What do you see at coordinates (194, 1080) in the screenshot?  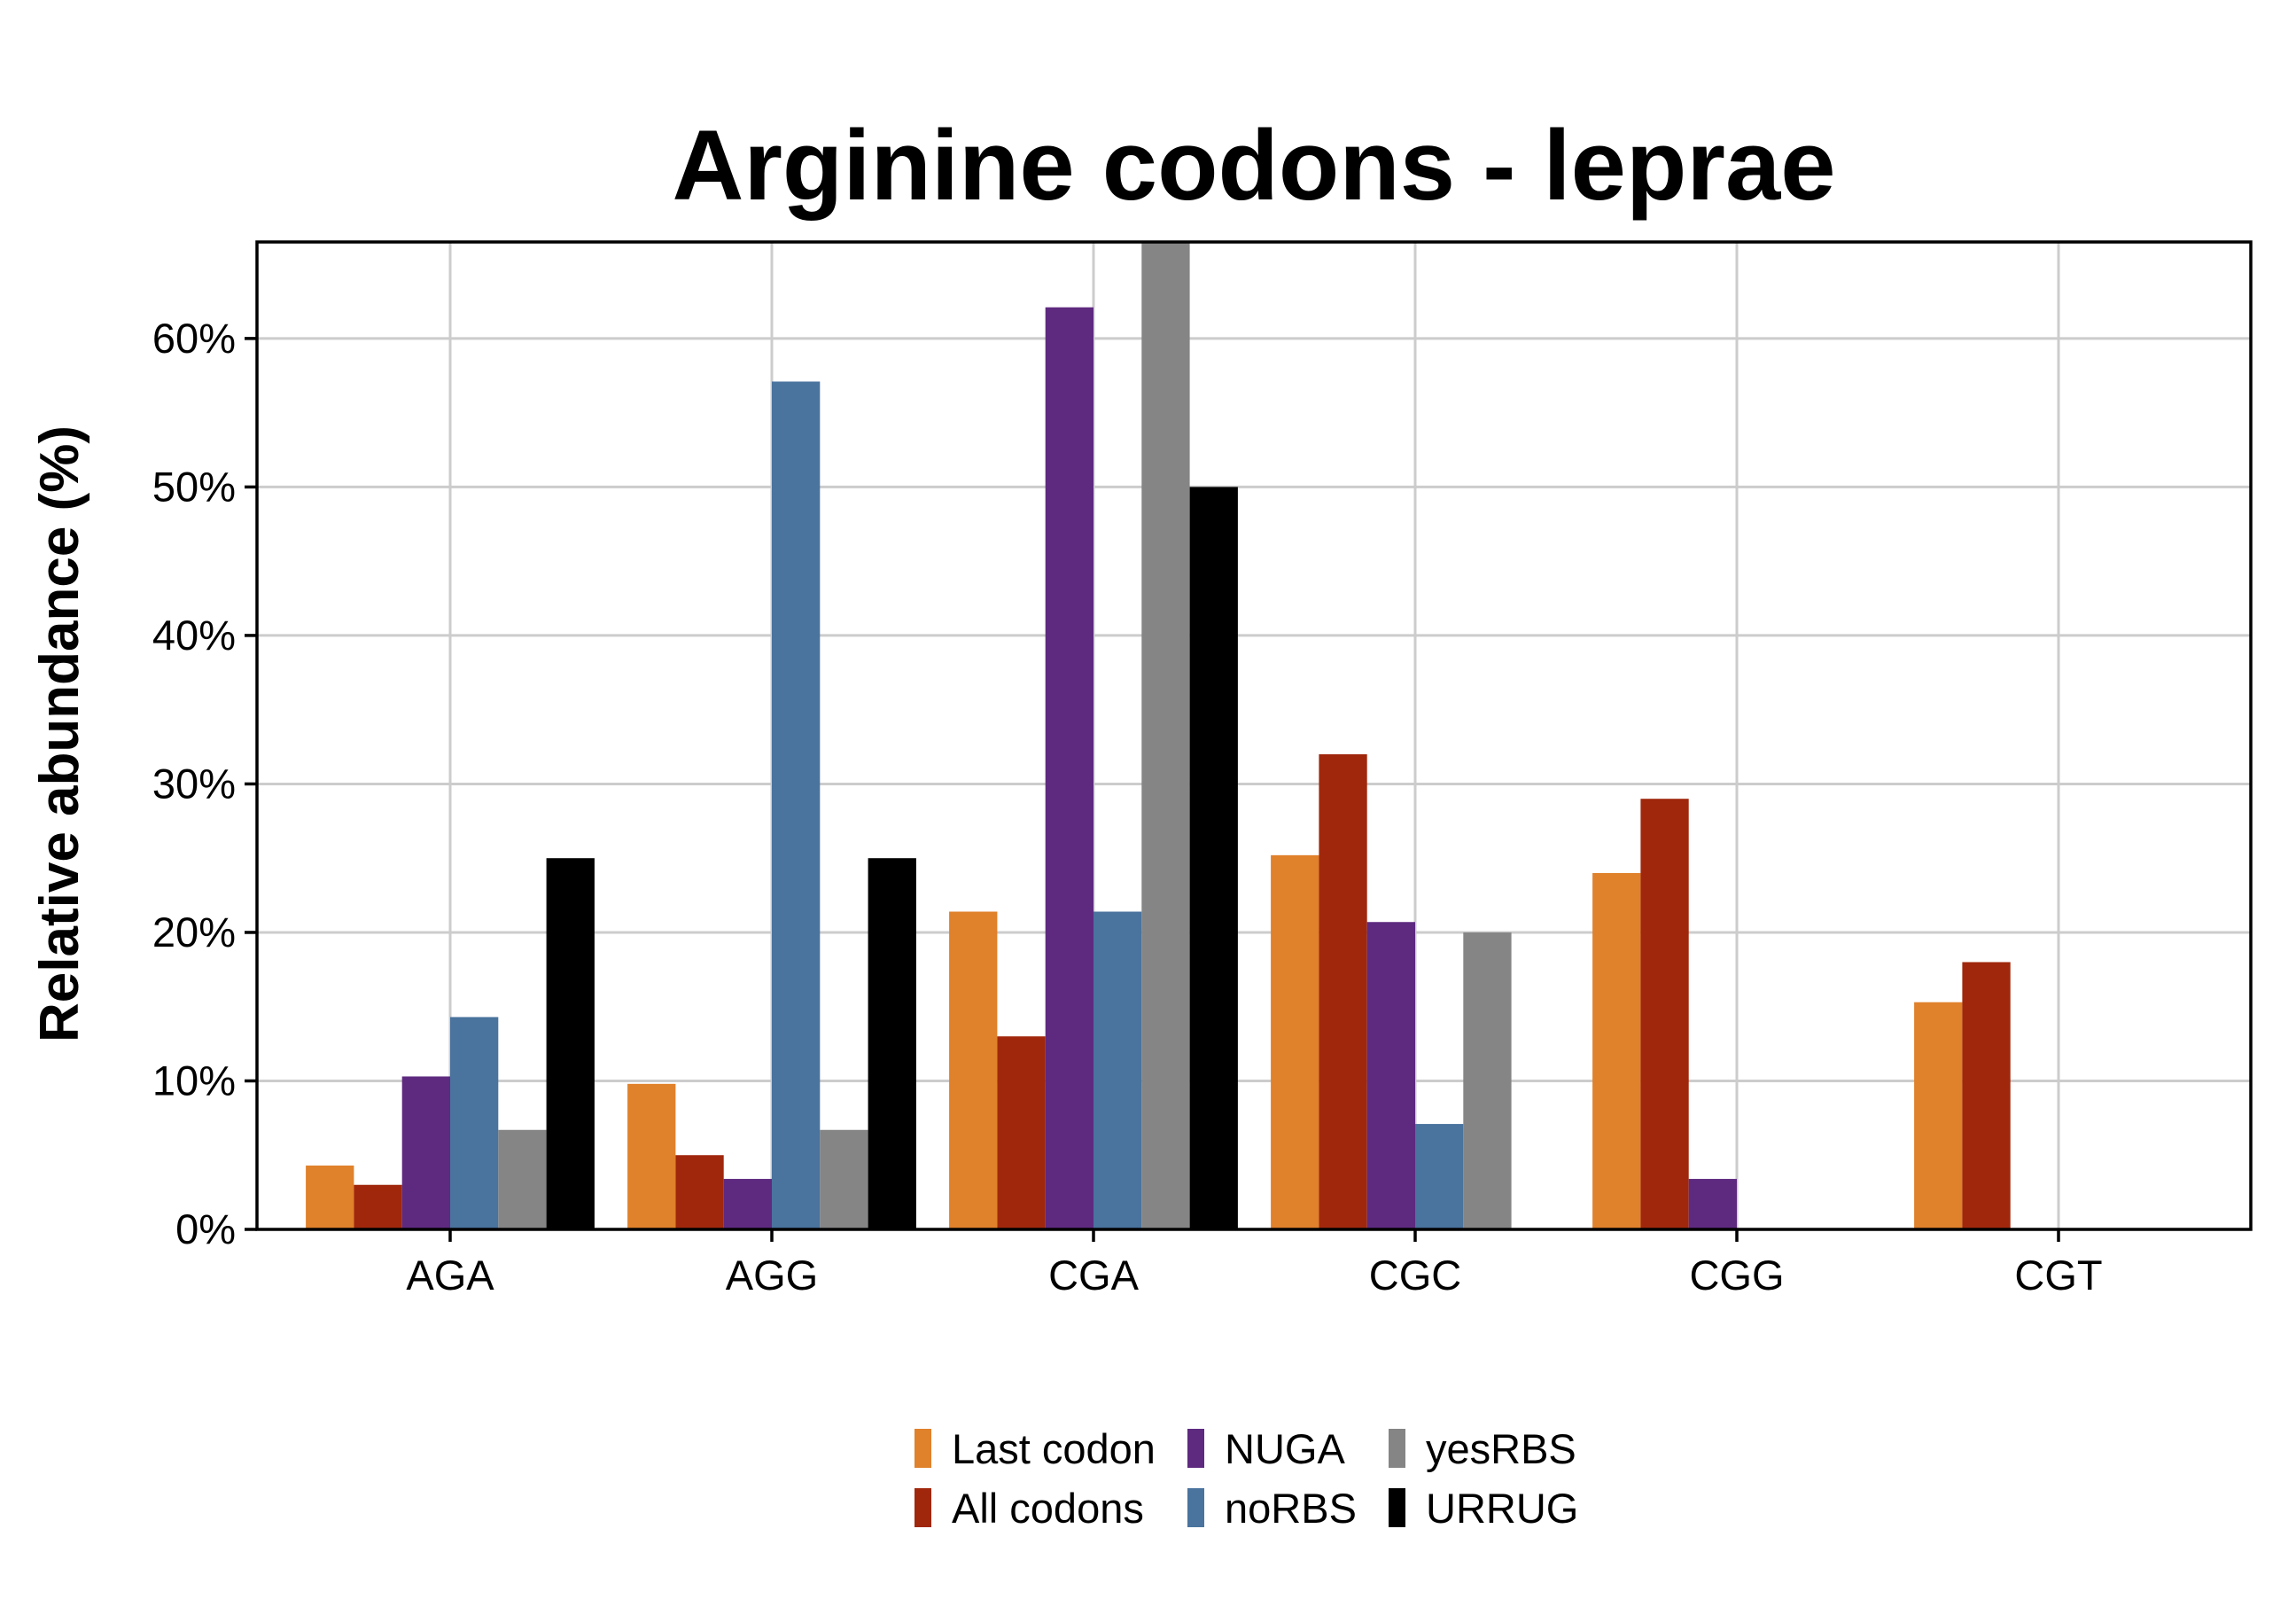 I see `y-tick-label: 10%` at bounding box center [194, 1080].